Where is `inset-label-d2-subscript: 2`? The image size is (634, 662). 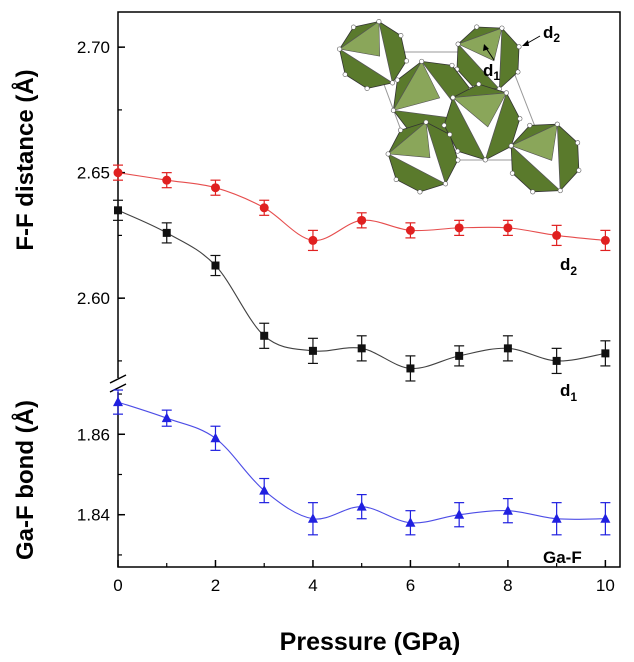 inset-label-d2-subscript: 2 is located at coordinates (556, 38).